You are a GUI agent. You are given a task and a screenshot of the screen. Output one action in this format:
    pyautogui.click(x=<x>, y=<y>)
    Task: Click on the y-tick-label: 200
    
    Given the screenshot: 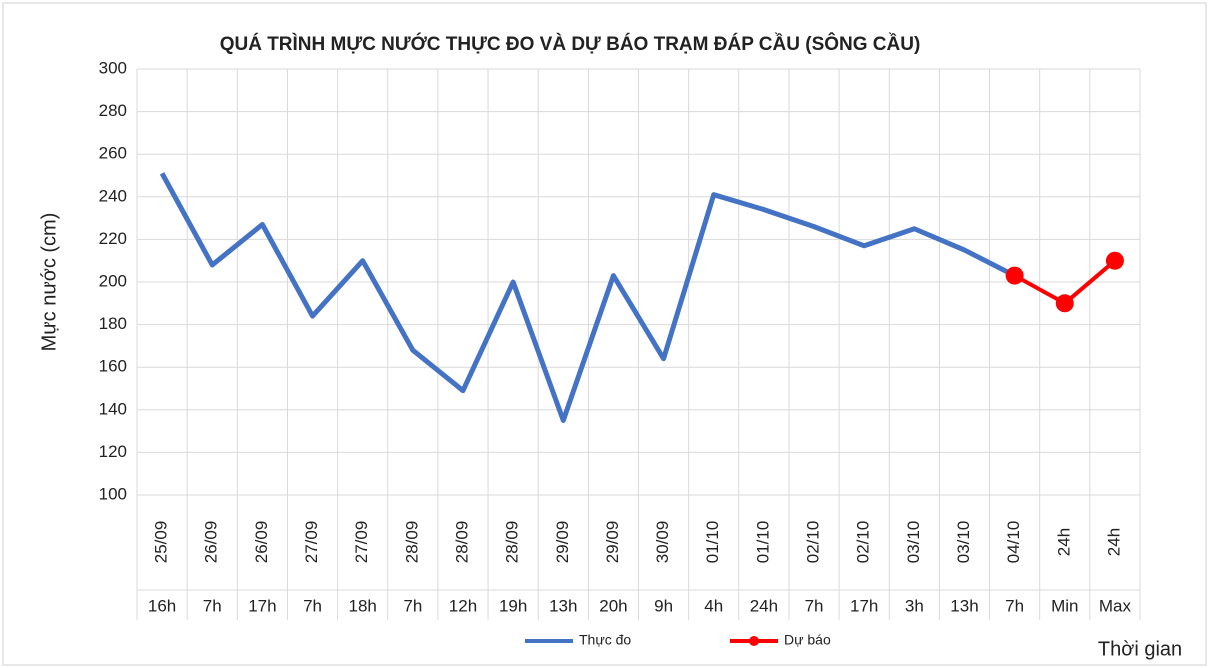 What is the action you would take?
    pyautogui.click(x=113, y=280)
    